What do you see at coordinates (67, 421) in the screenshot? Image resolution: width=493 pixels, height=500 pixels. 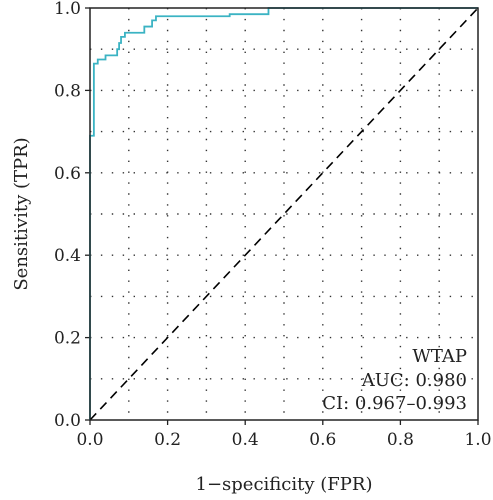 I see `y-tick-label: 0.0` at bounding box center [67, 421].